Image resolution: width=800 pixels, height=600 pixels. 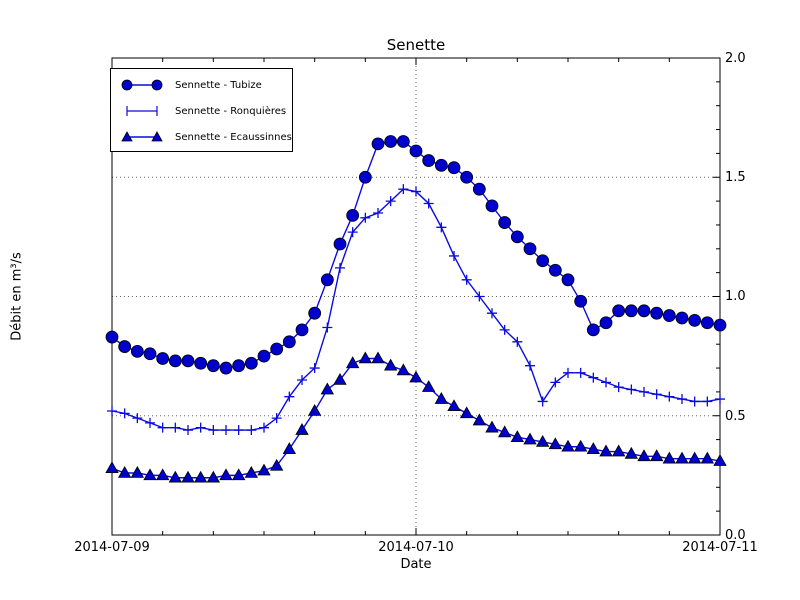 I want to click on x-tick-label: 2014-07-10, so click(x=416, y=547).